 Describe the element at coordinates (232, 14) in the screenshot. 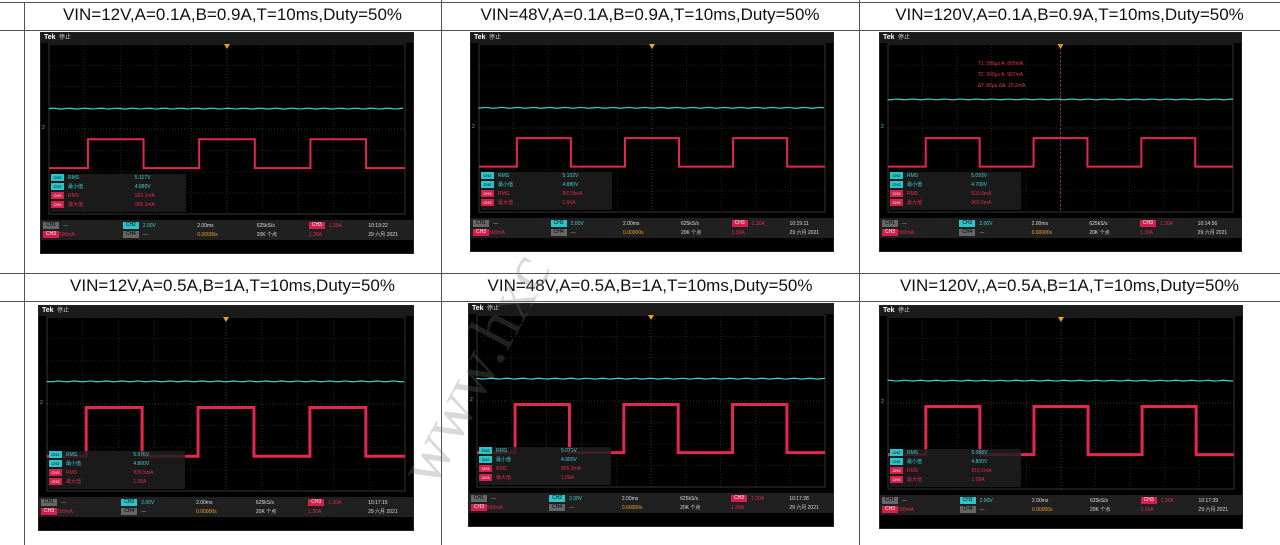

I see `panel-caption: VIN=12V,A=0.1A,B=0.9A,T=10ms,Duty=50%` at that location.